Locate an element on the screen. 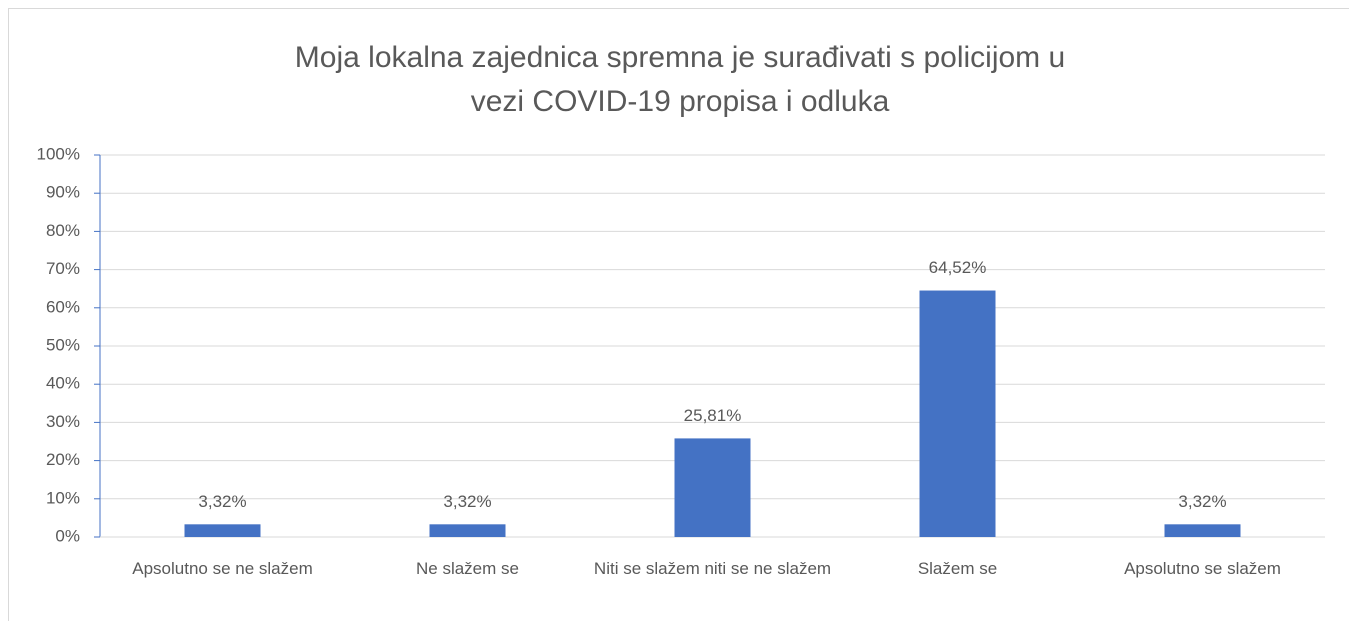  y-tick-label: 30% is located at coordinates (63, 421).